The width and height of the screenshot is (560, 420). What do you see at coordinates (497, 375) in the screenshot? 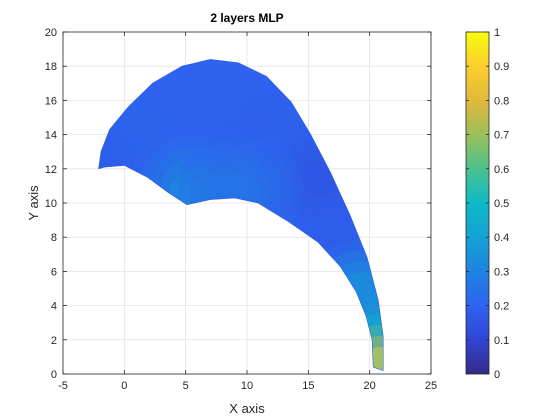
I see `colorbar-tick-label: 0` at bounding box center [497, 375].